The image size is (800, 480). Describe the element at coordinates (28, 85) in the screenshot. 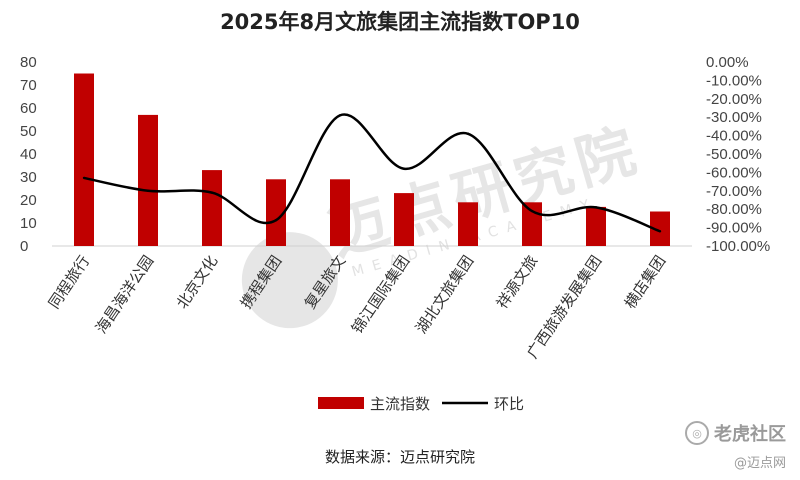

I see `left-tick-label: 70` at that location.